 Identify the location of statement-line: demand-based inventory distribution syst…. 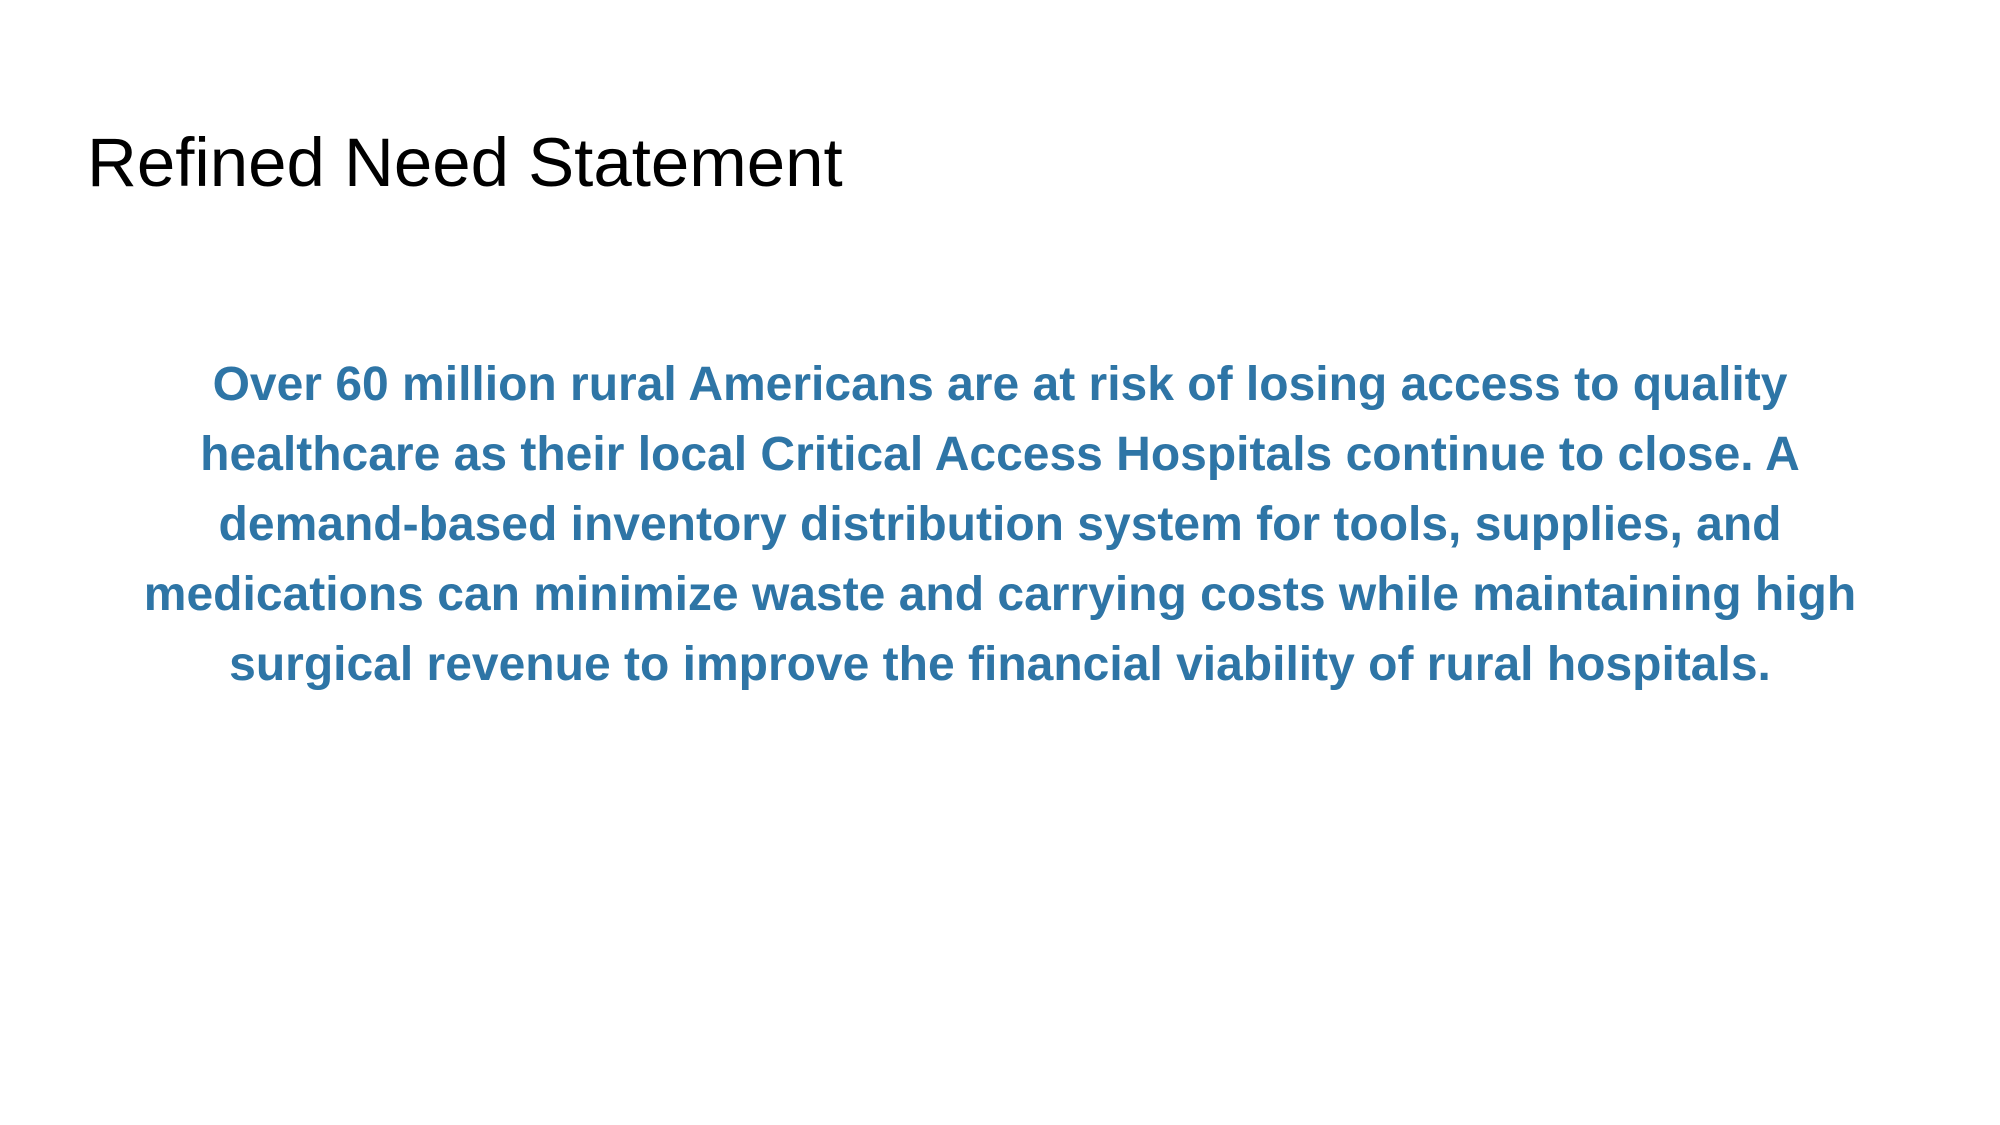
(1000, 524).